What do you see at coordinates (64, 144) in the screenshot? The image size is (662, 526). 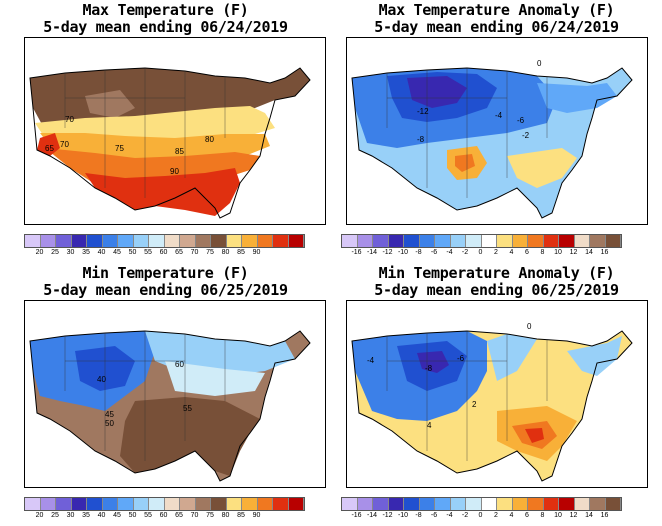 I see `contour-label: 70` at bounding box center [64, 144].